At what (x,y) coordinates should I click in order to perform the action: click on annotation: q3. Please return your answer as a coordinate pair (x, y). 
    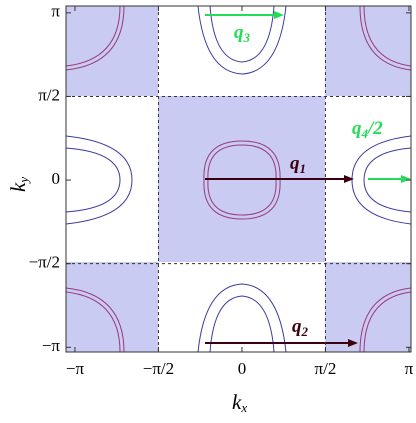
    Looking at the image, I should click on (242, 33).